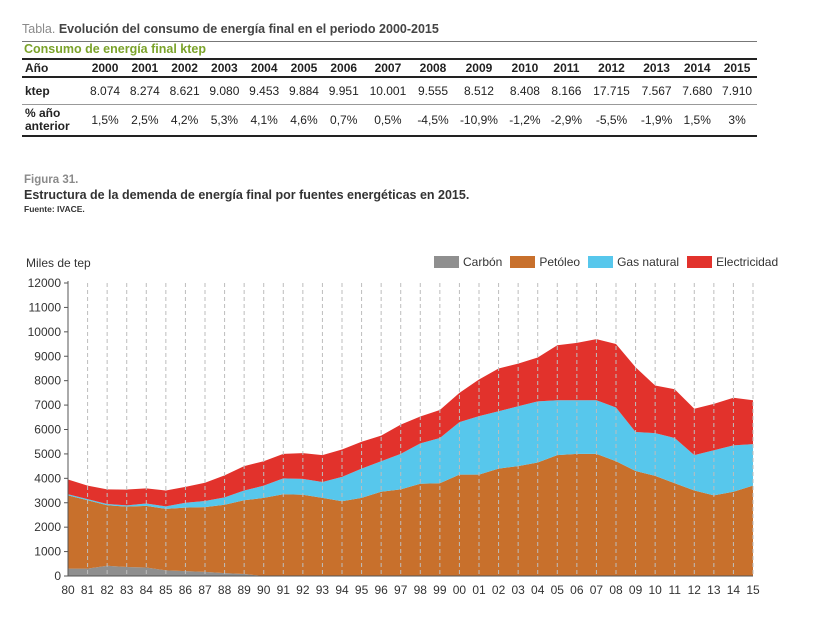 This screenshot has height=624, width=829. I want to click on ktep-cell: 17.715, so click(611, 90).